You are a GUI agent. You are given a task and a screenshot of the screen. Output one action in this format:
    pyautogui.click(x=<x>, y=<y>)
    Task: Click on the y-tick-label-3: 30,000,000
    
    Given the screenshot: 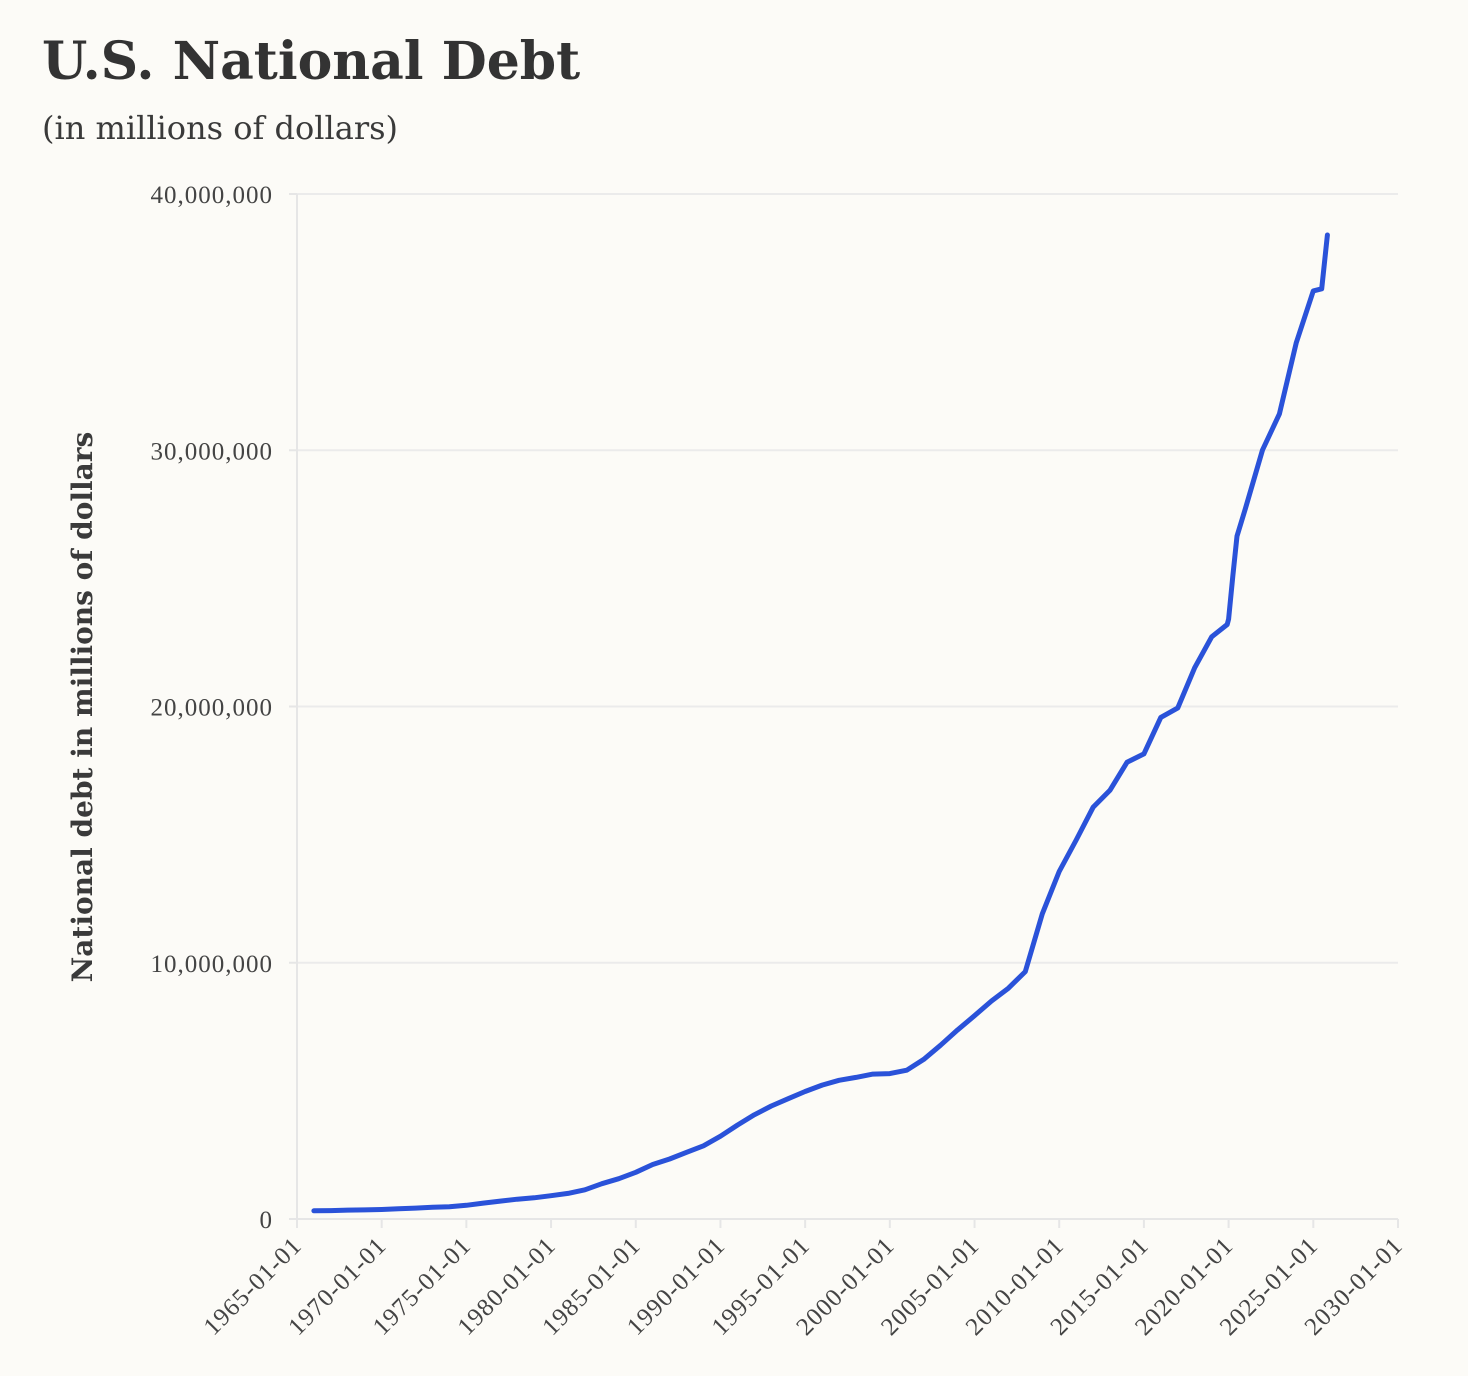 What is the action you would take?
    pyautogui.click(x=212, y=451)
    